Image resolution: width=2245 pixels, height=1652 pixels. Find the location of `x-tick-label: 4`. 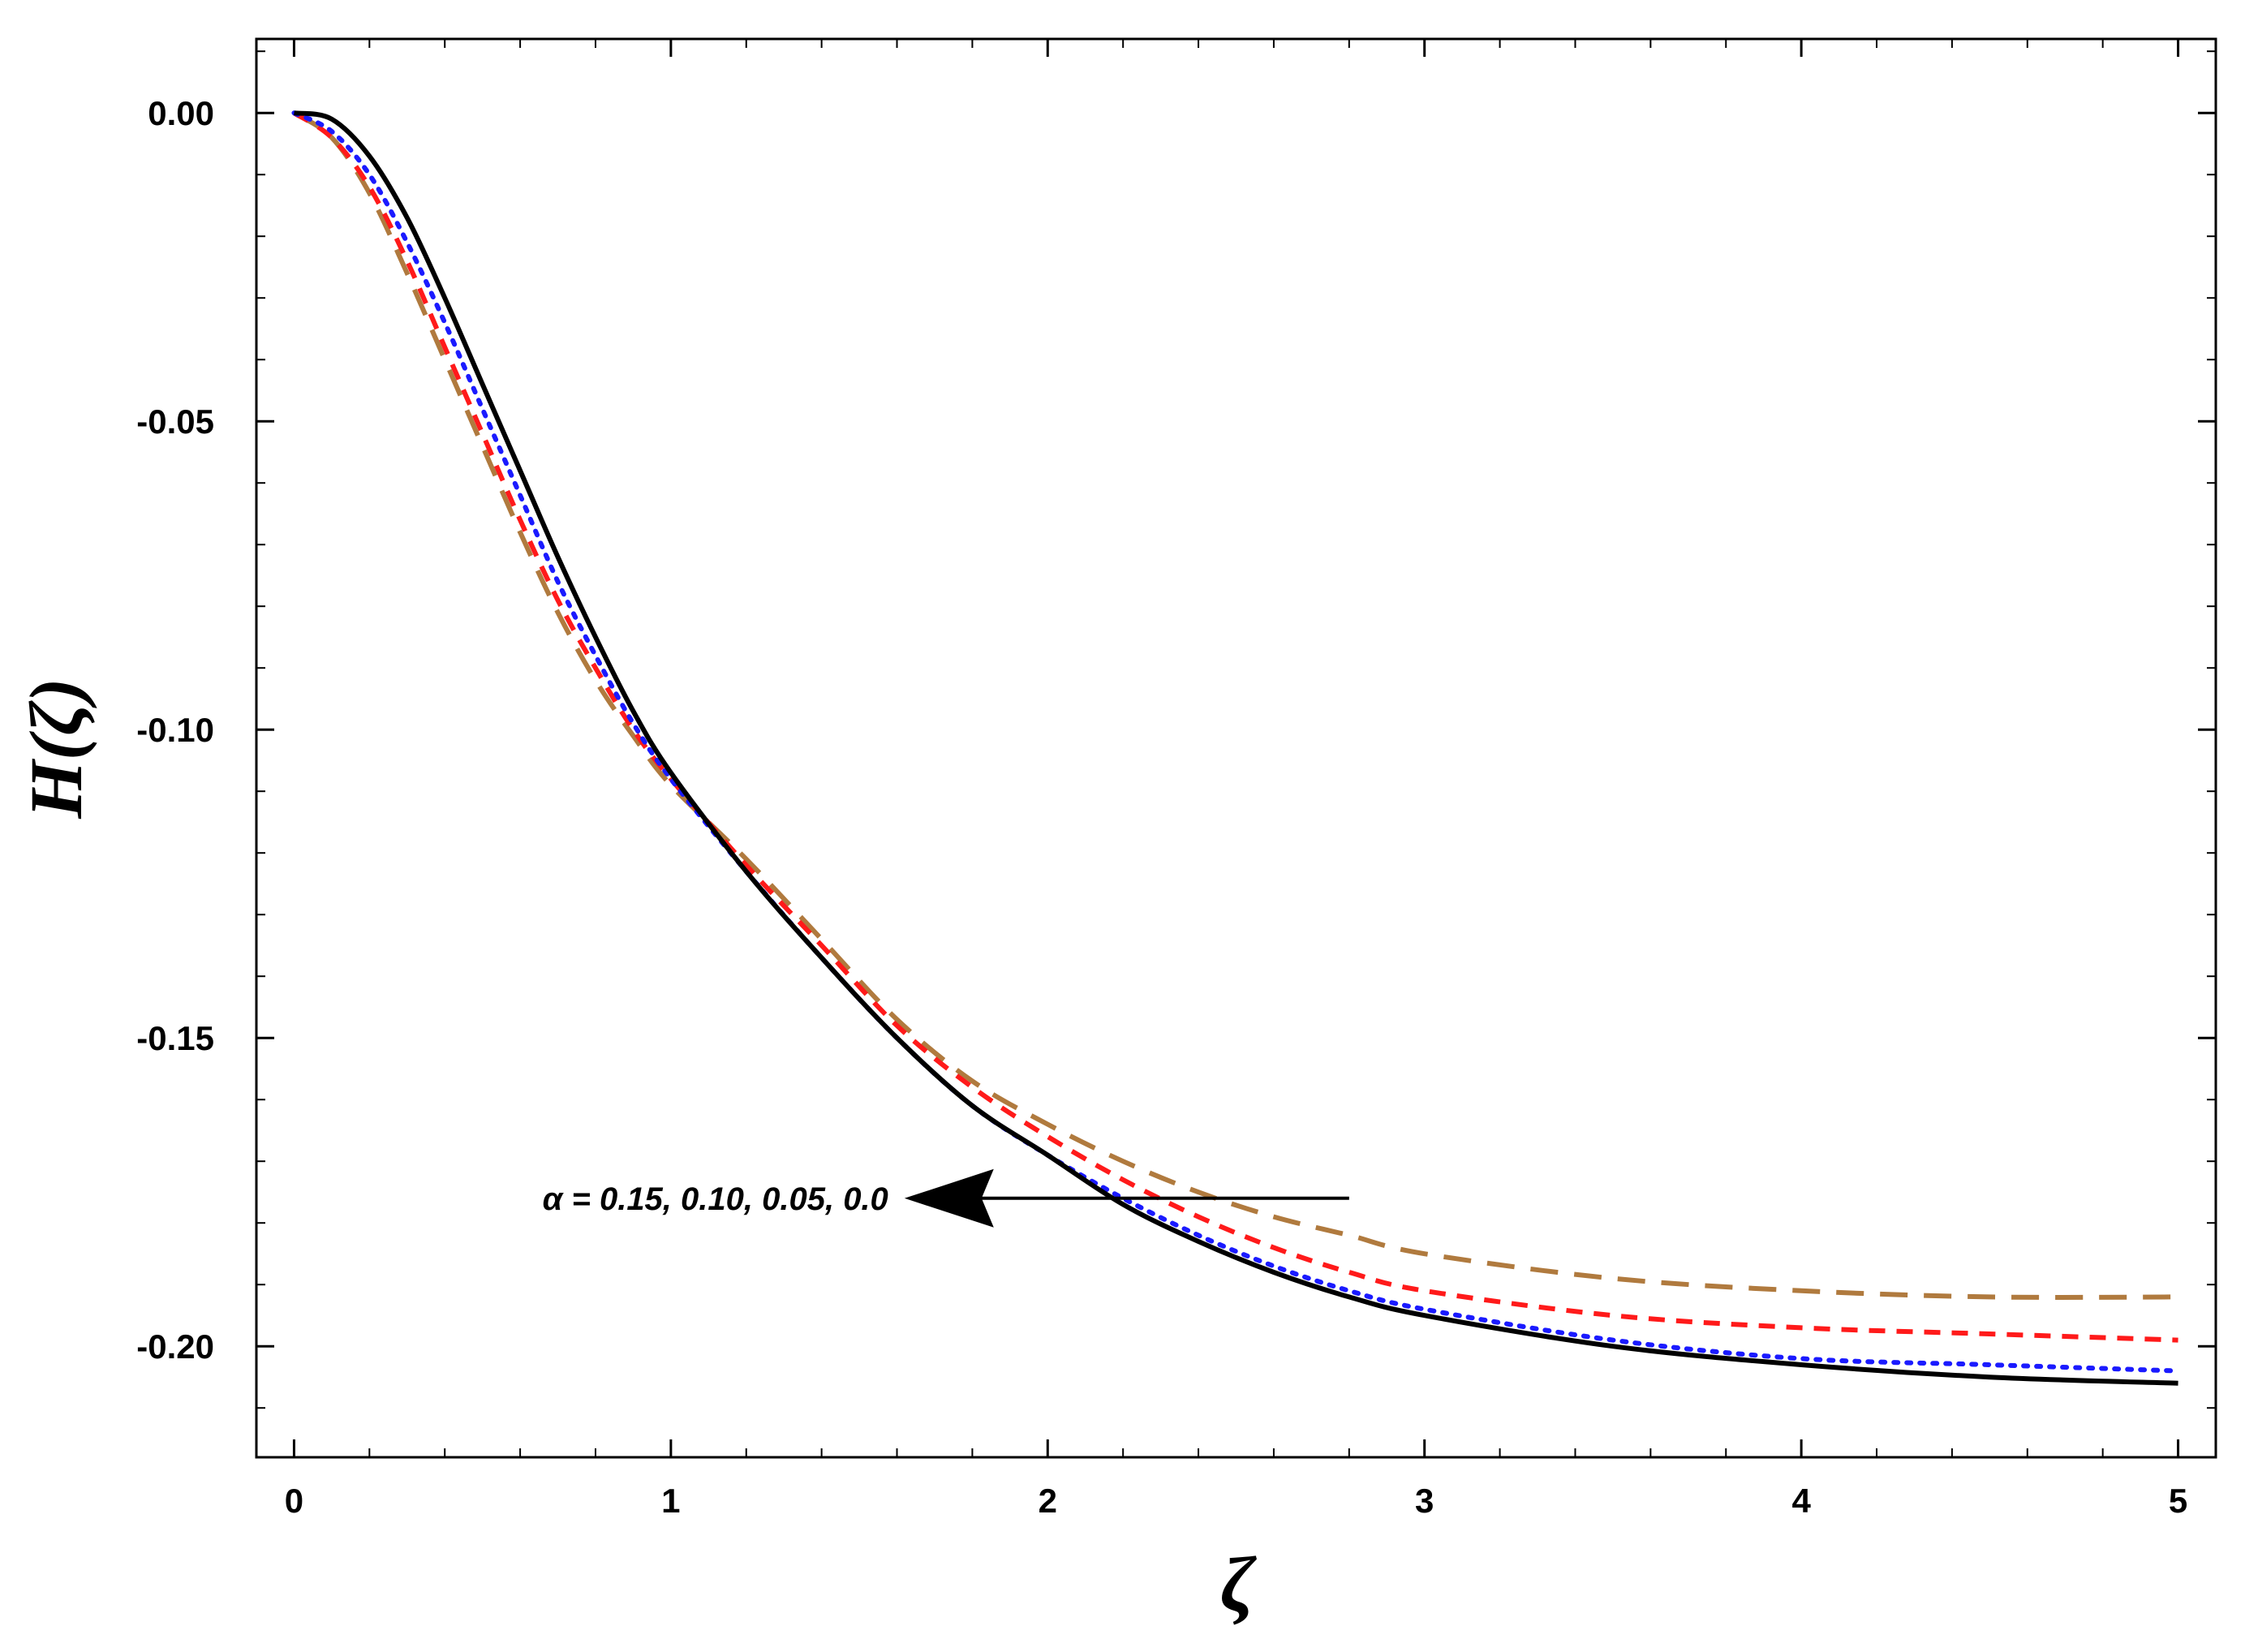

x-tick-label: 4 is located at coordinates (1801, 1501).